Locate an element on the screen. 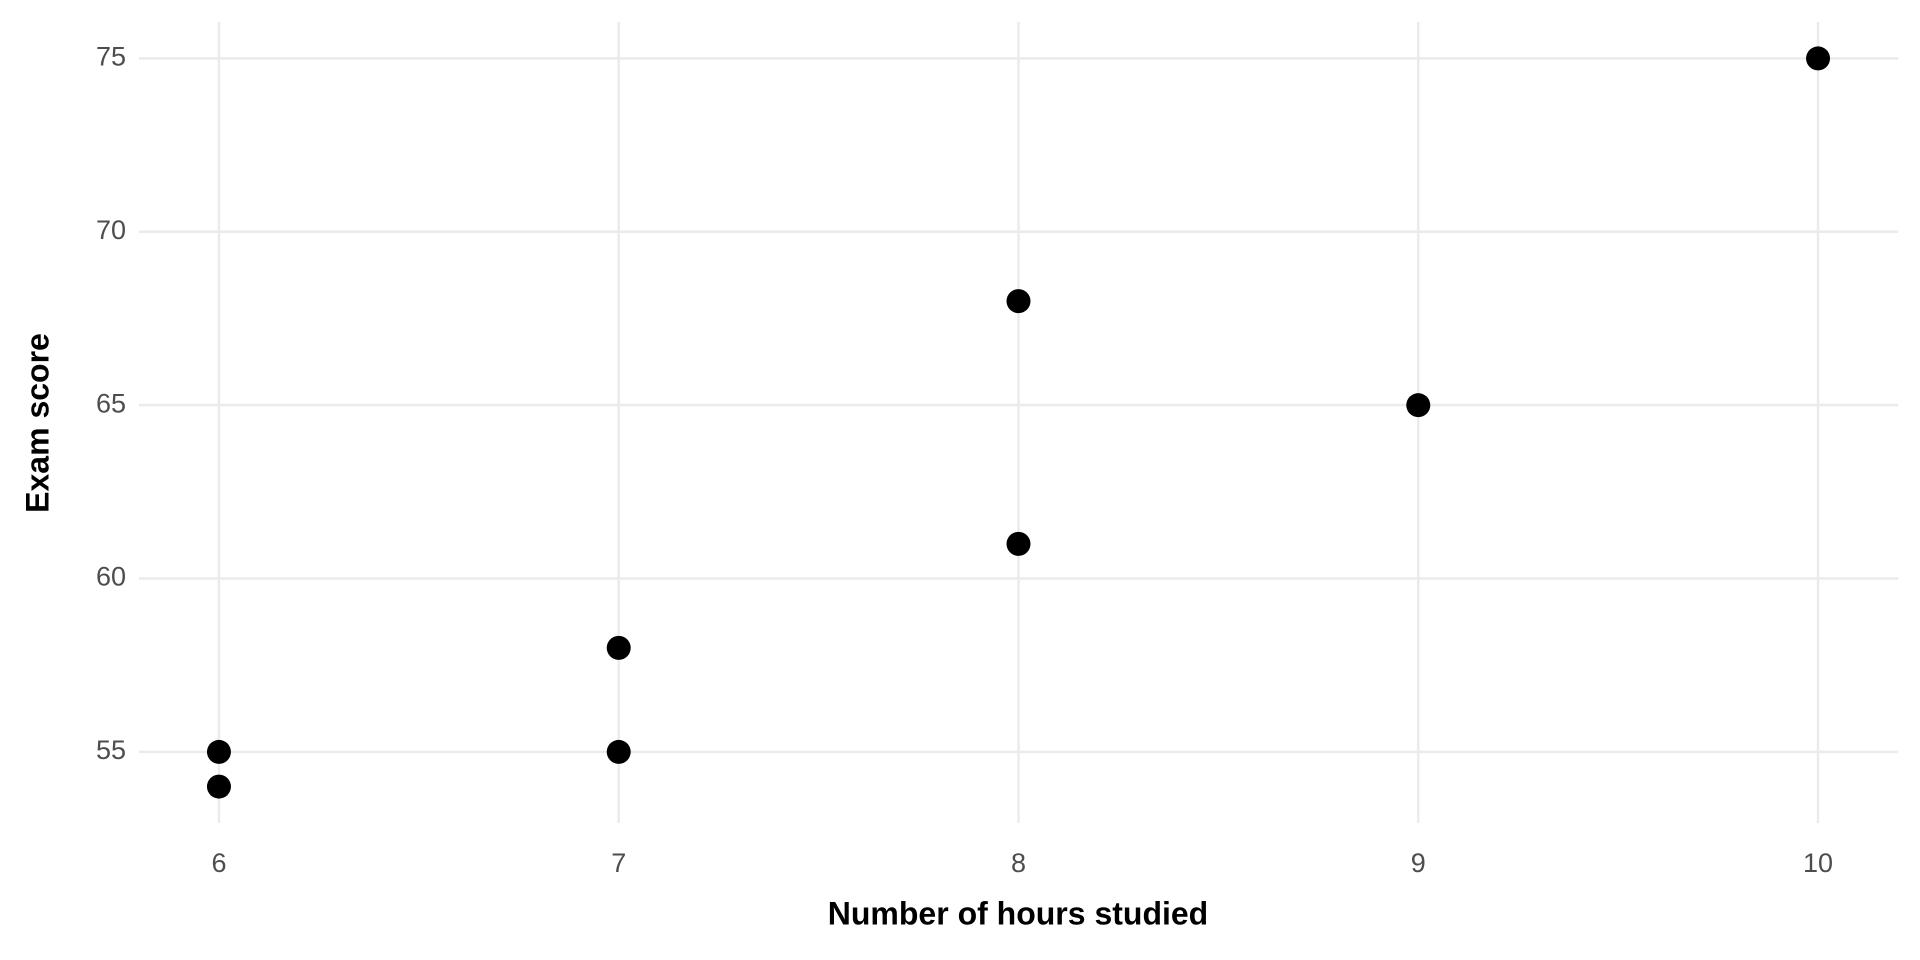  y-axis-title: Exam score is located at coordinates (37, 423).